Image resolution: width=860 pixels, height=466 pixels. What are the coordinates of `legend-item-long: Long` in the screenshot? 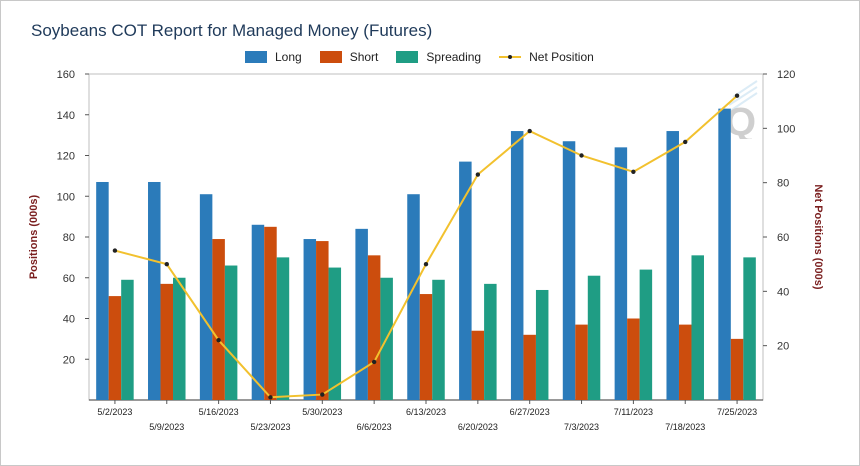 It's located at (273, 57).